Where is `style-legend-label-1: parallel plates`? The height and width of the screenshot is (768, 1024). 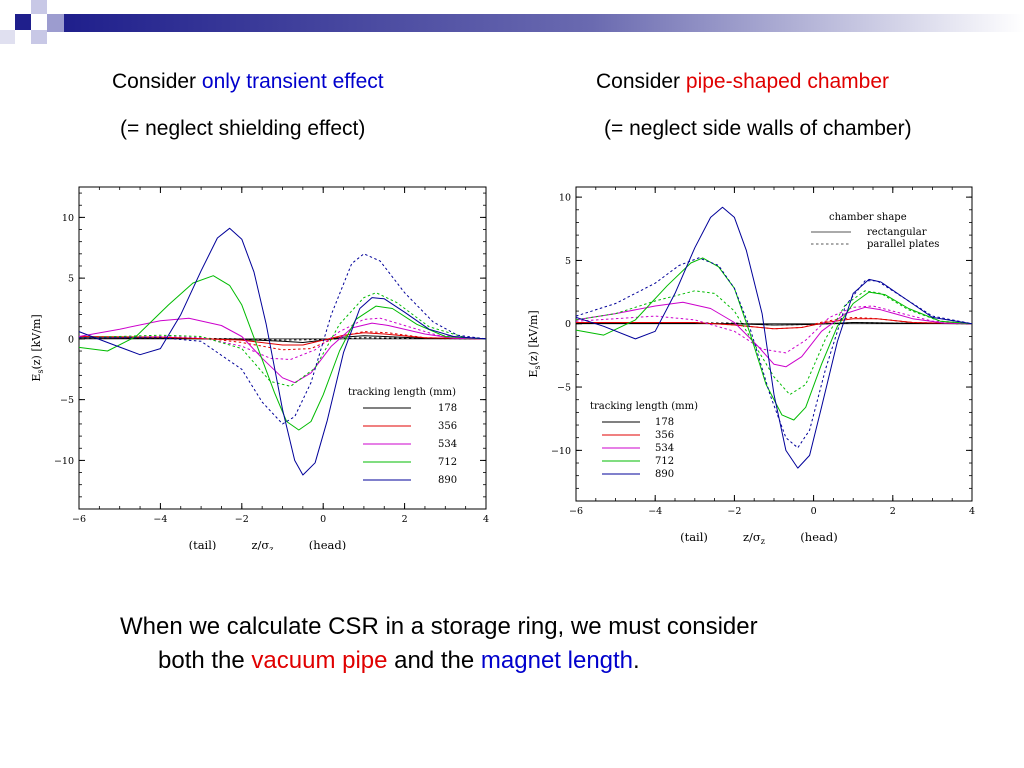
style-legend-label-1: parallel plates is located at coordinates (903, 244).